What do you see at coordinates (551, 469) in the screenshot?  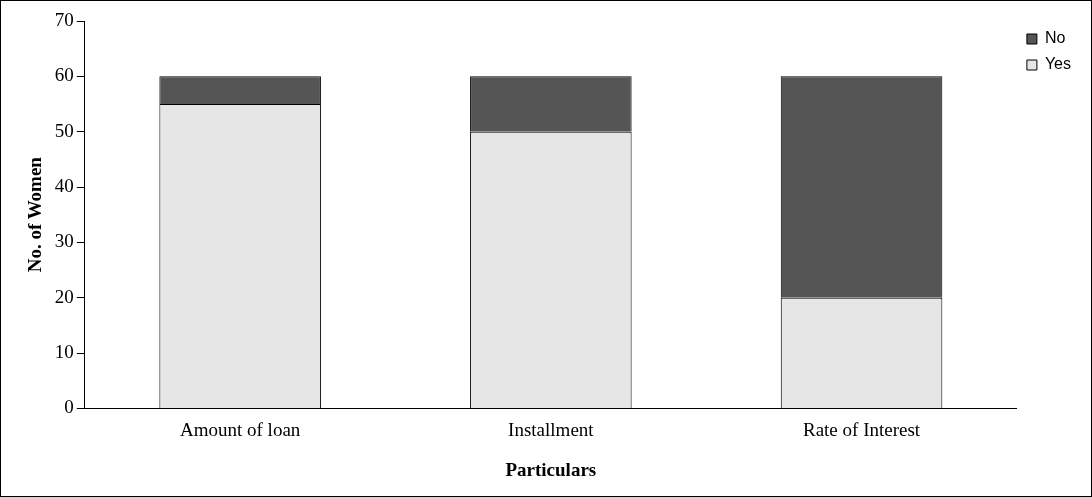 I see `x-axis-title: Particulars` at bounding box center [551, 469].